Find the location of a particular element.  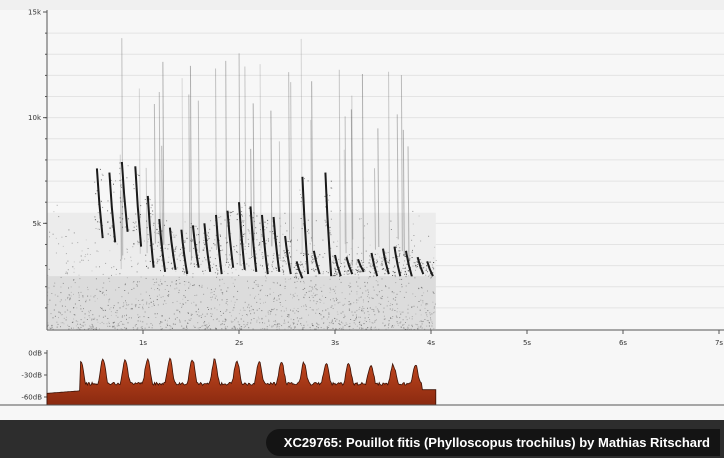

amplitude-envelope is located at coordinates (241, 381).